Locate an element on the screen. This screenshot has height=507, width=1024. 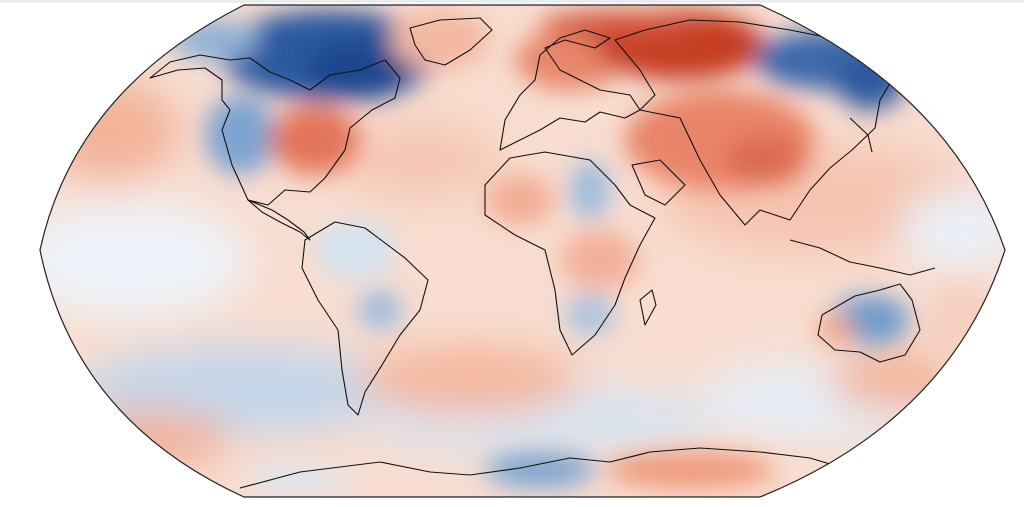
australia-coast is located at coordinates (869, 323).